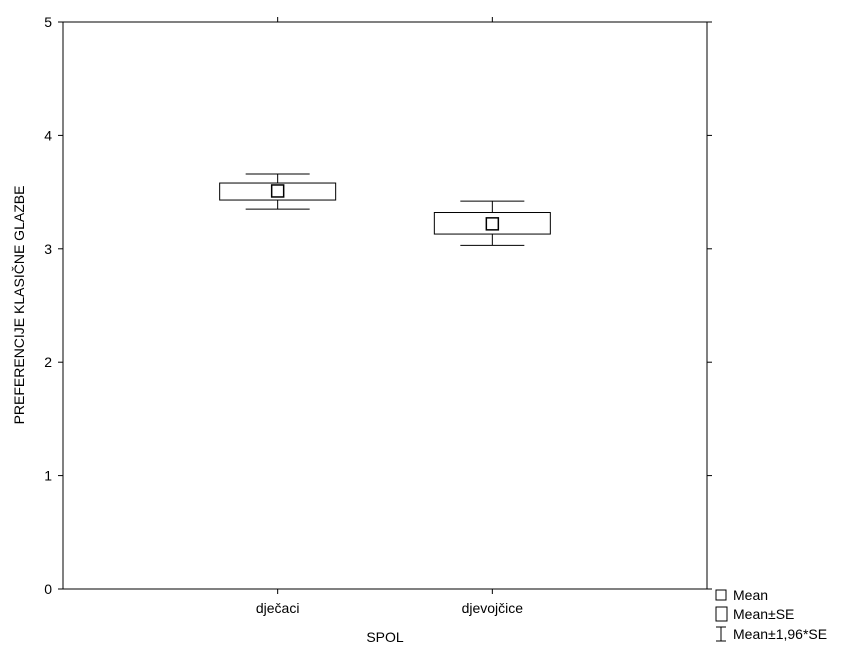 Image resolution: width=859 pixels, height=648 pixels. What do you see at coordinates (721, 614) in the screenshot?
I see `legend-se-symbol` at bounding box center [721, 614].